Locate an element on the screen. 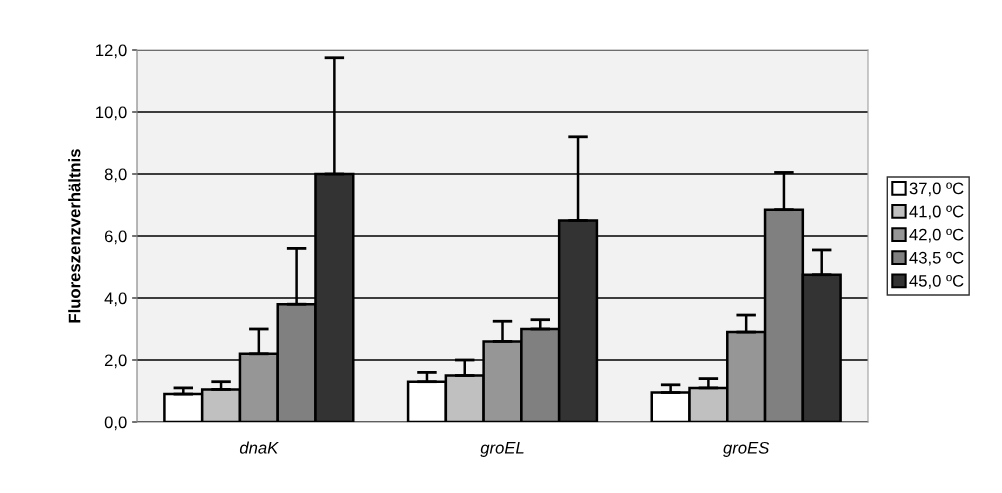 The height and width of the screenshot is (493, 1002). y-tick-label: 12,0 is located at coordinates (111, 51).